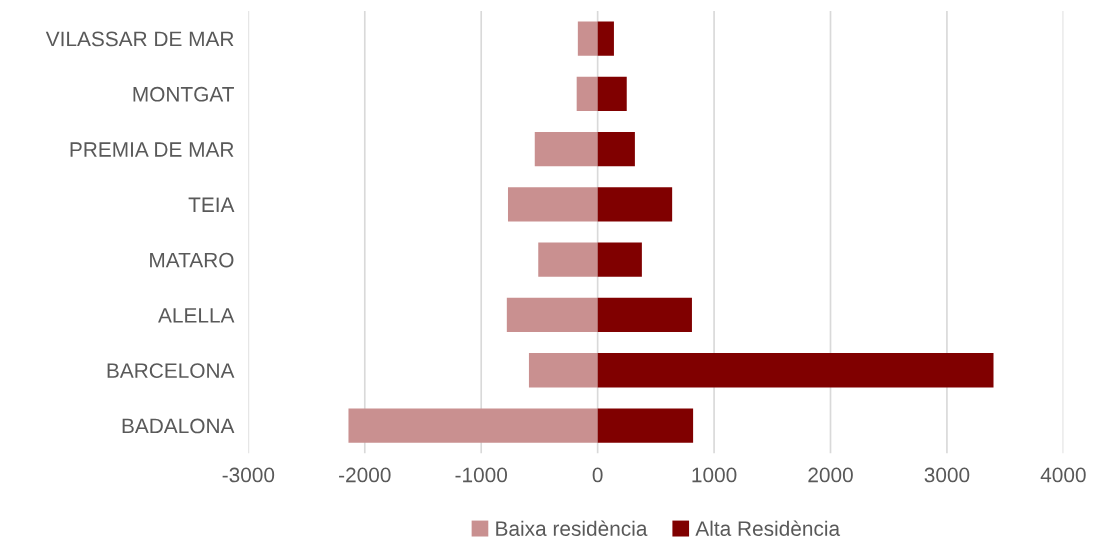 Image resolution: width=1094 pixels, height=546 pixels. What do you see at coordinates (714, 475) in the screenshot?
I see `x-tick-label: 1000` at bounding box center [714, 475].